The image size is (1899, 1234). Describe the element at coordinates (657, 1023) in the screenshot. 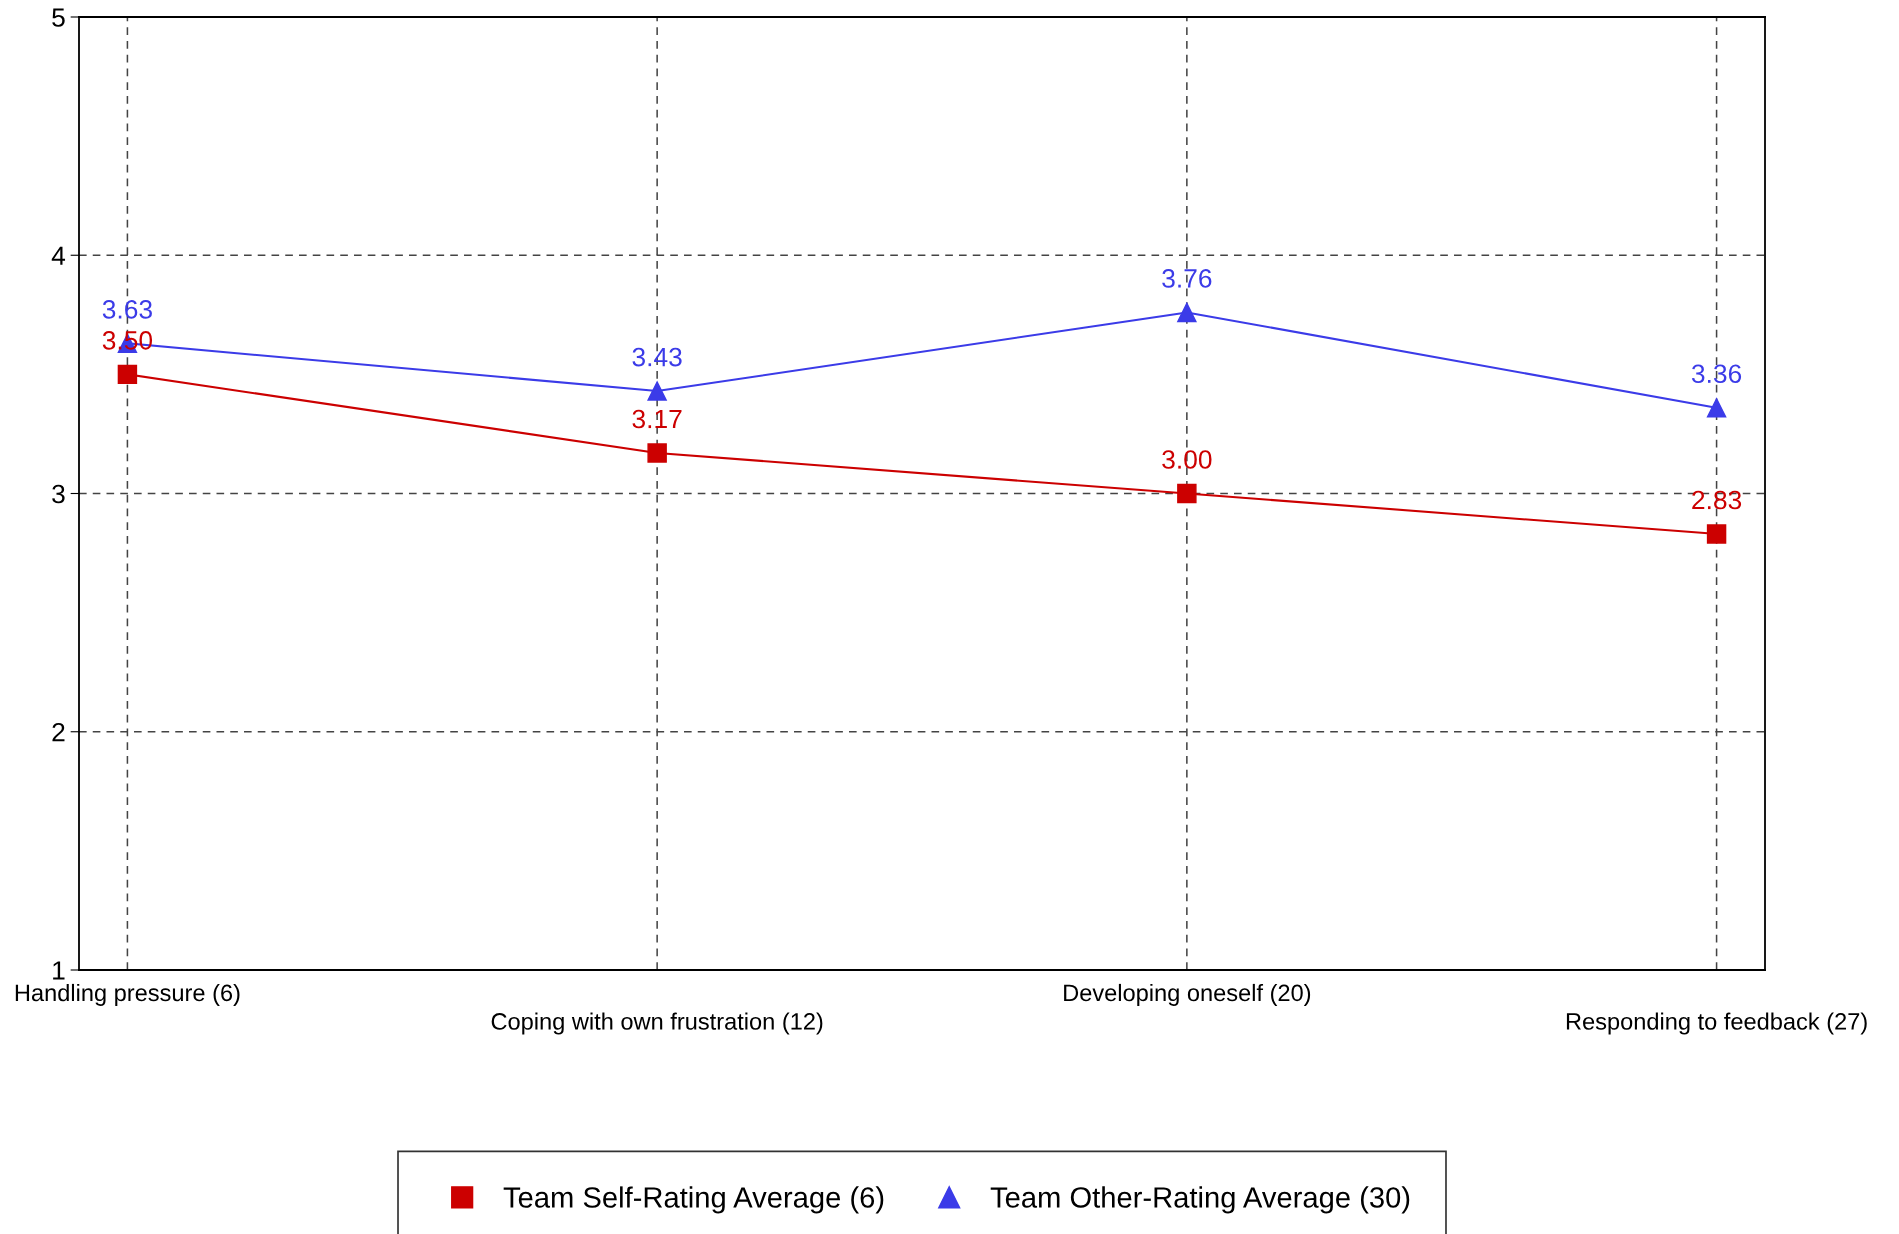

I see `x-tick-label: Coping with own frustration (12)` at that location.